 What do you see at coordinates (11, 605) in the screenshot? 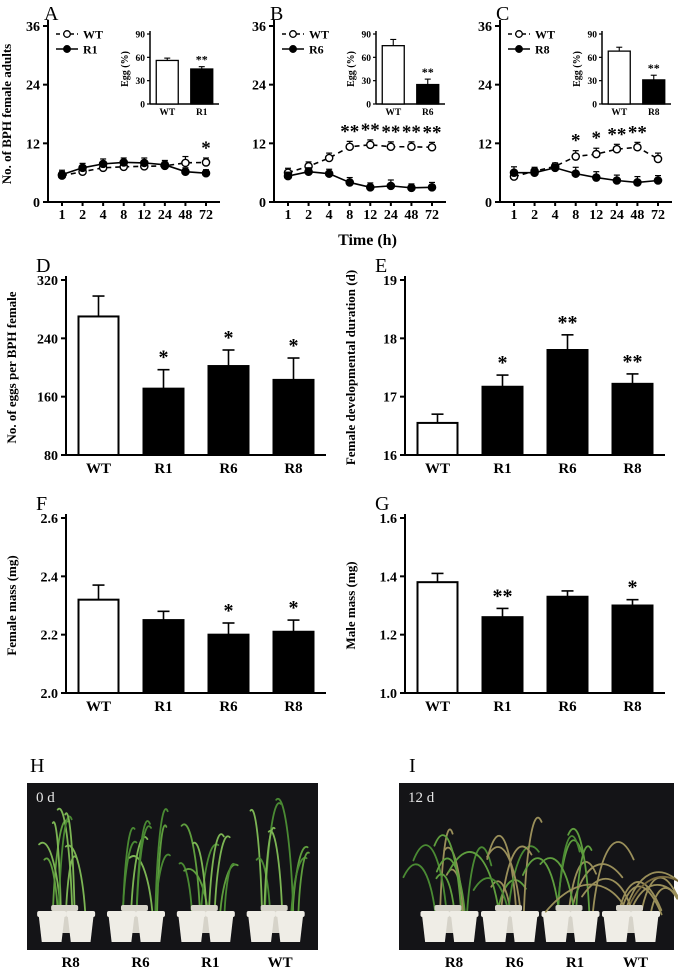
I see `svg-text: Female mass (mg)` at bounding box center [11, 605].